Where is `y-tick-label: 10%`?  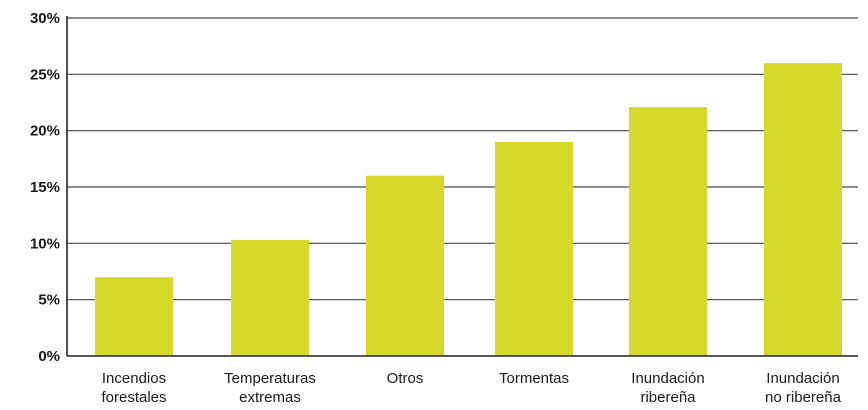 y-tick-label: 10% is located at coordinates (45, 243).